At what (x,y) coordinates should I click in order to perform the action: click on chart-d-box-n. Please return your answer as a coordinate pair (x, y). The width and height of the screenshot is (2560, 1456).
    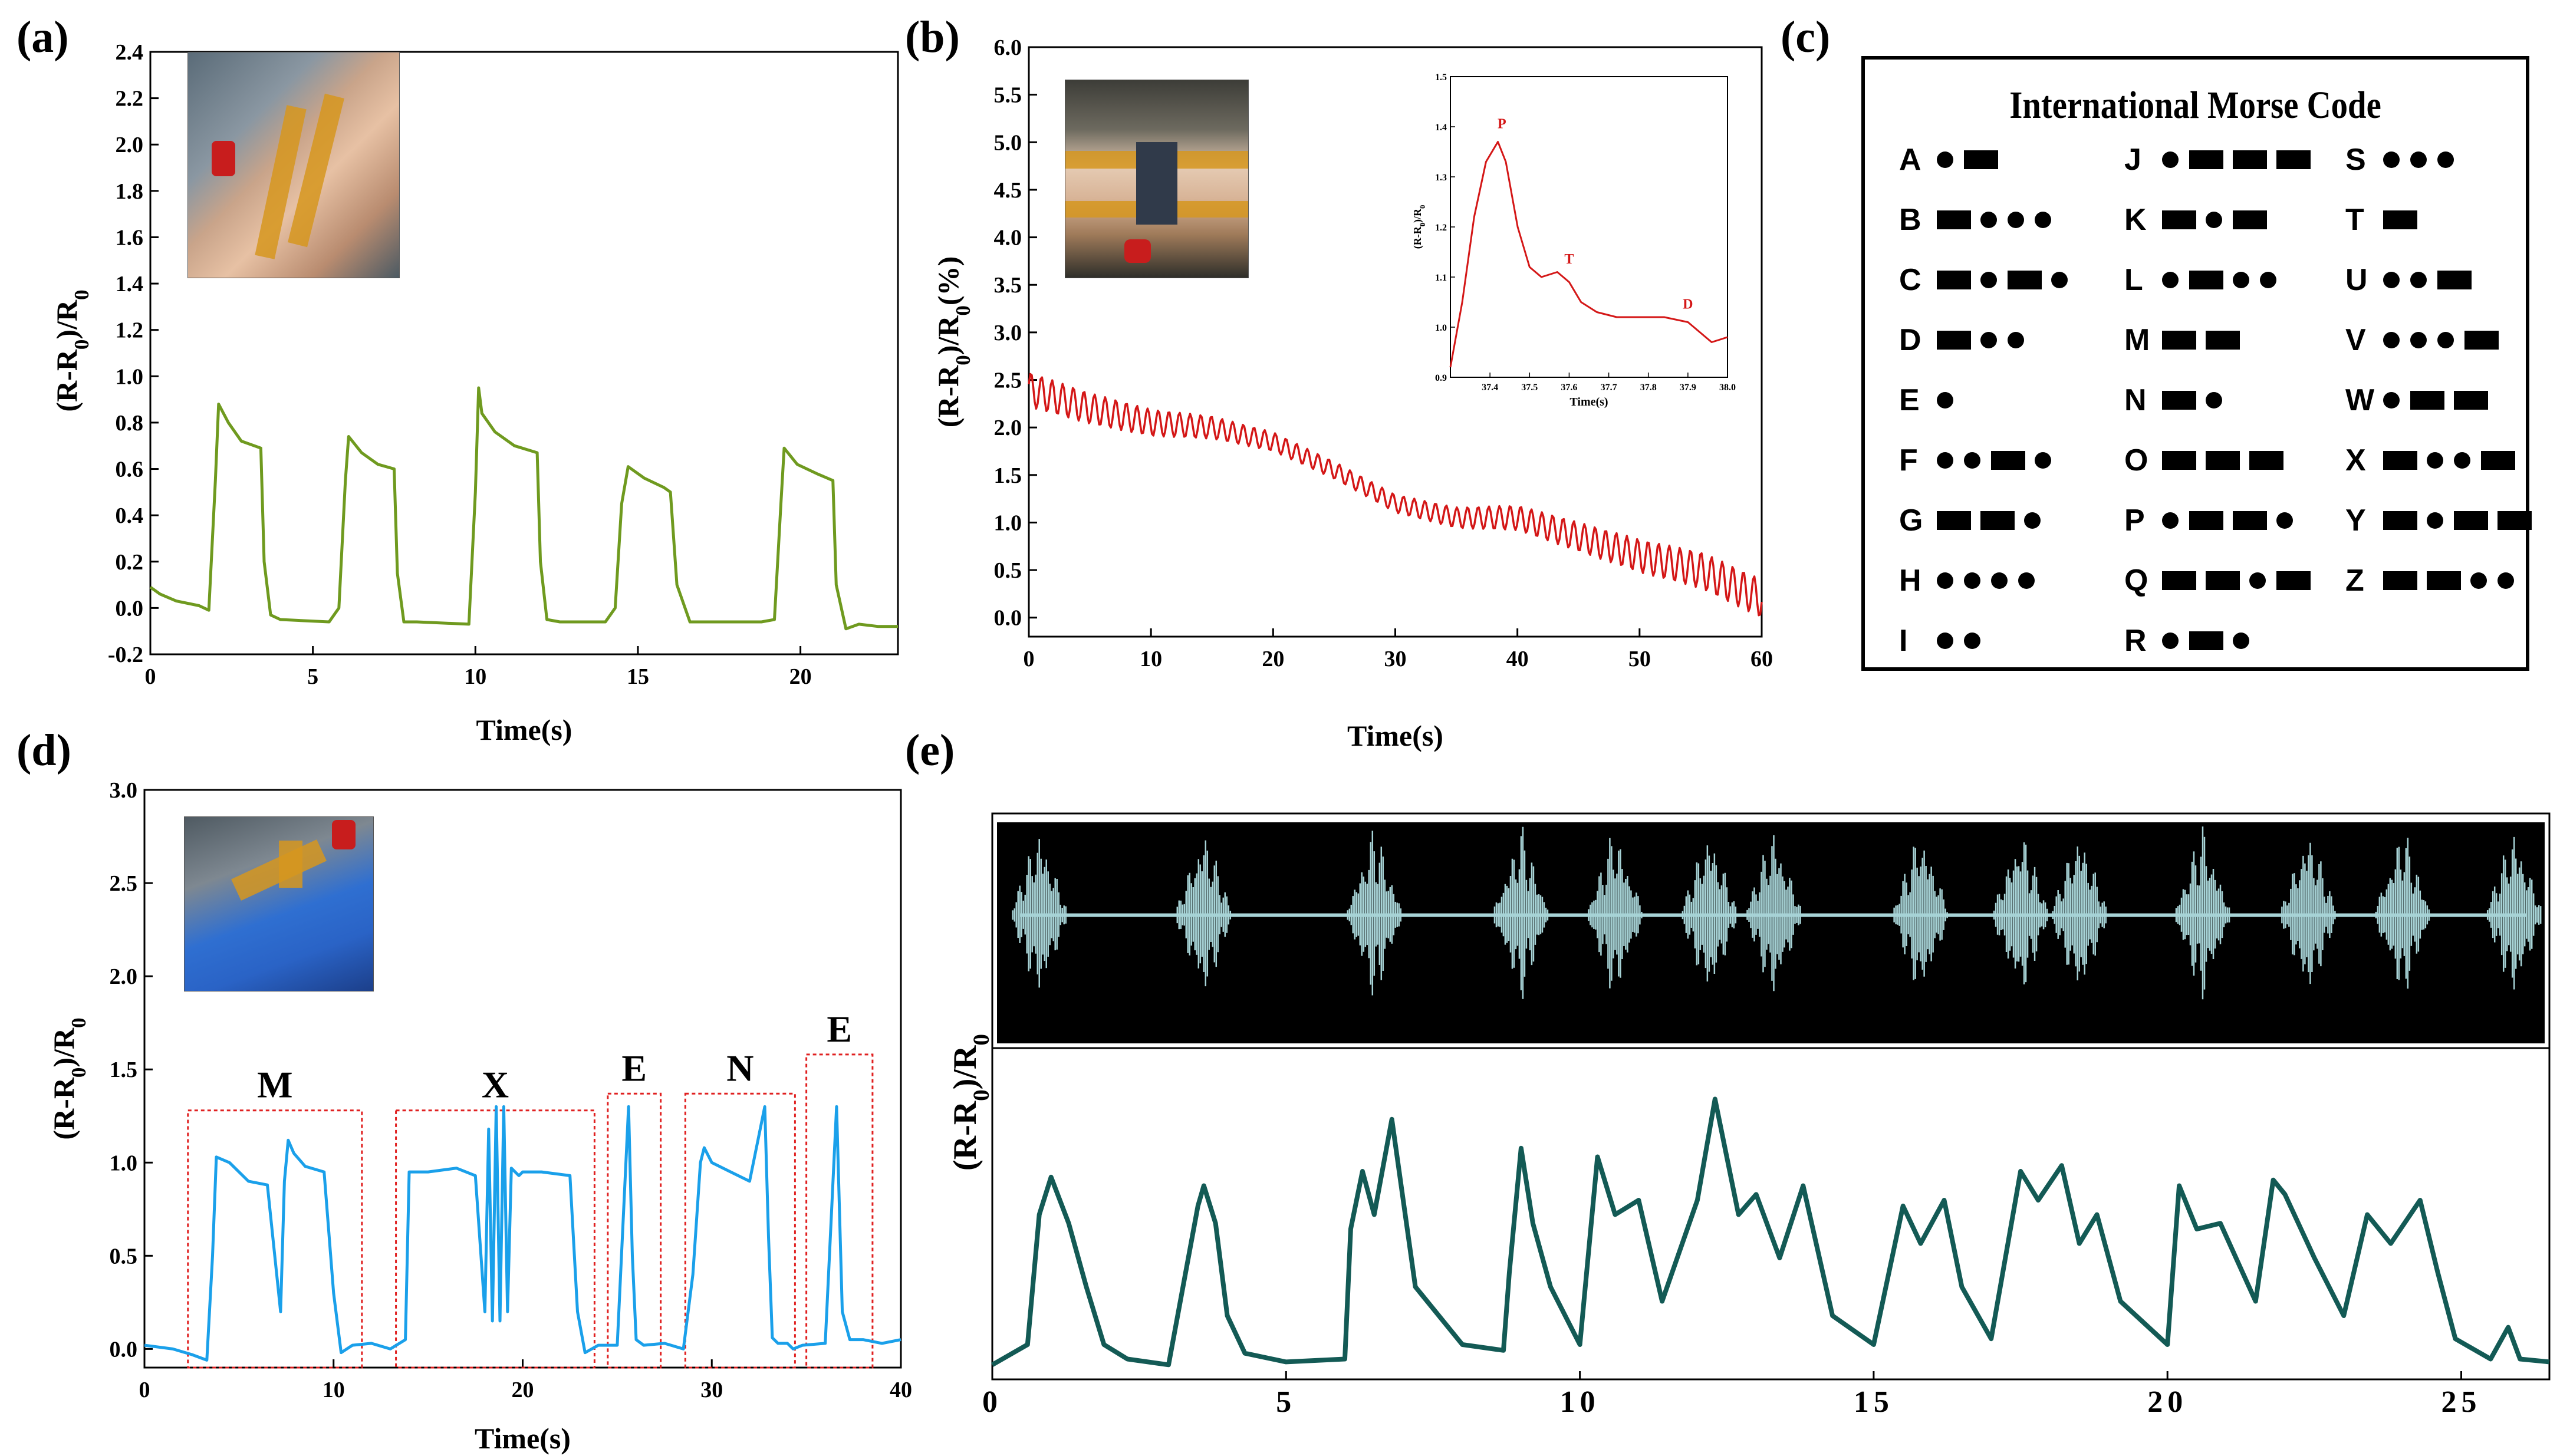
    Looking at the image, I should click on (740, 1230).